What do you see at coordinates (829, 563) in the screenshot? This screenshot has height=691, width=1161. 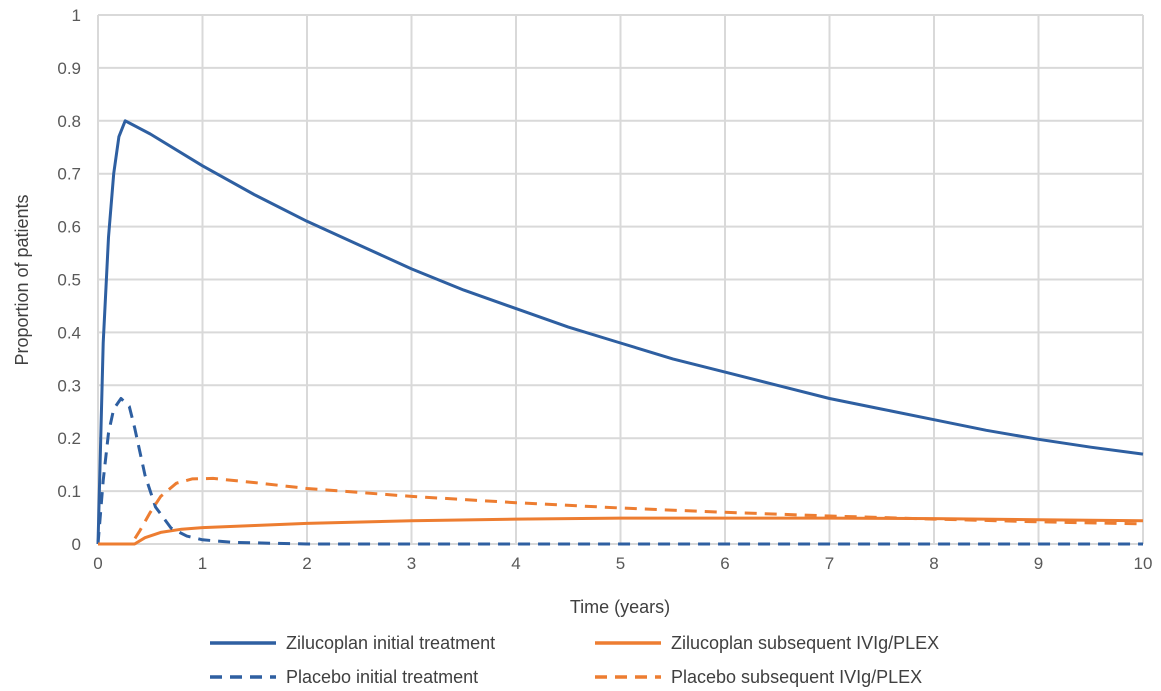 I see `x-tick-label: 7` at bounding box center [829, 563].